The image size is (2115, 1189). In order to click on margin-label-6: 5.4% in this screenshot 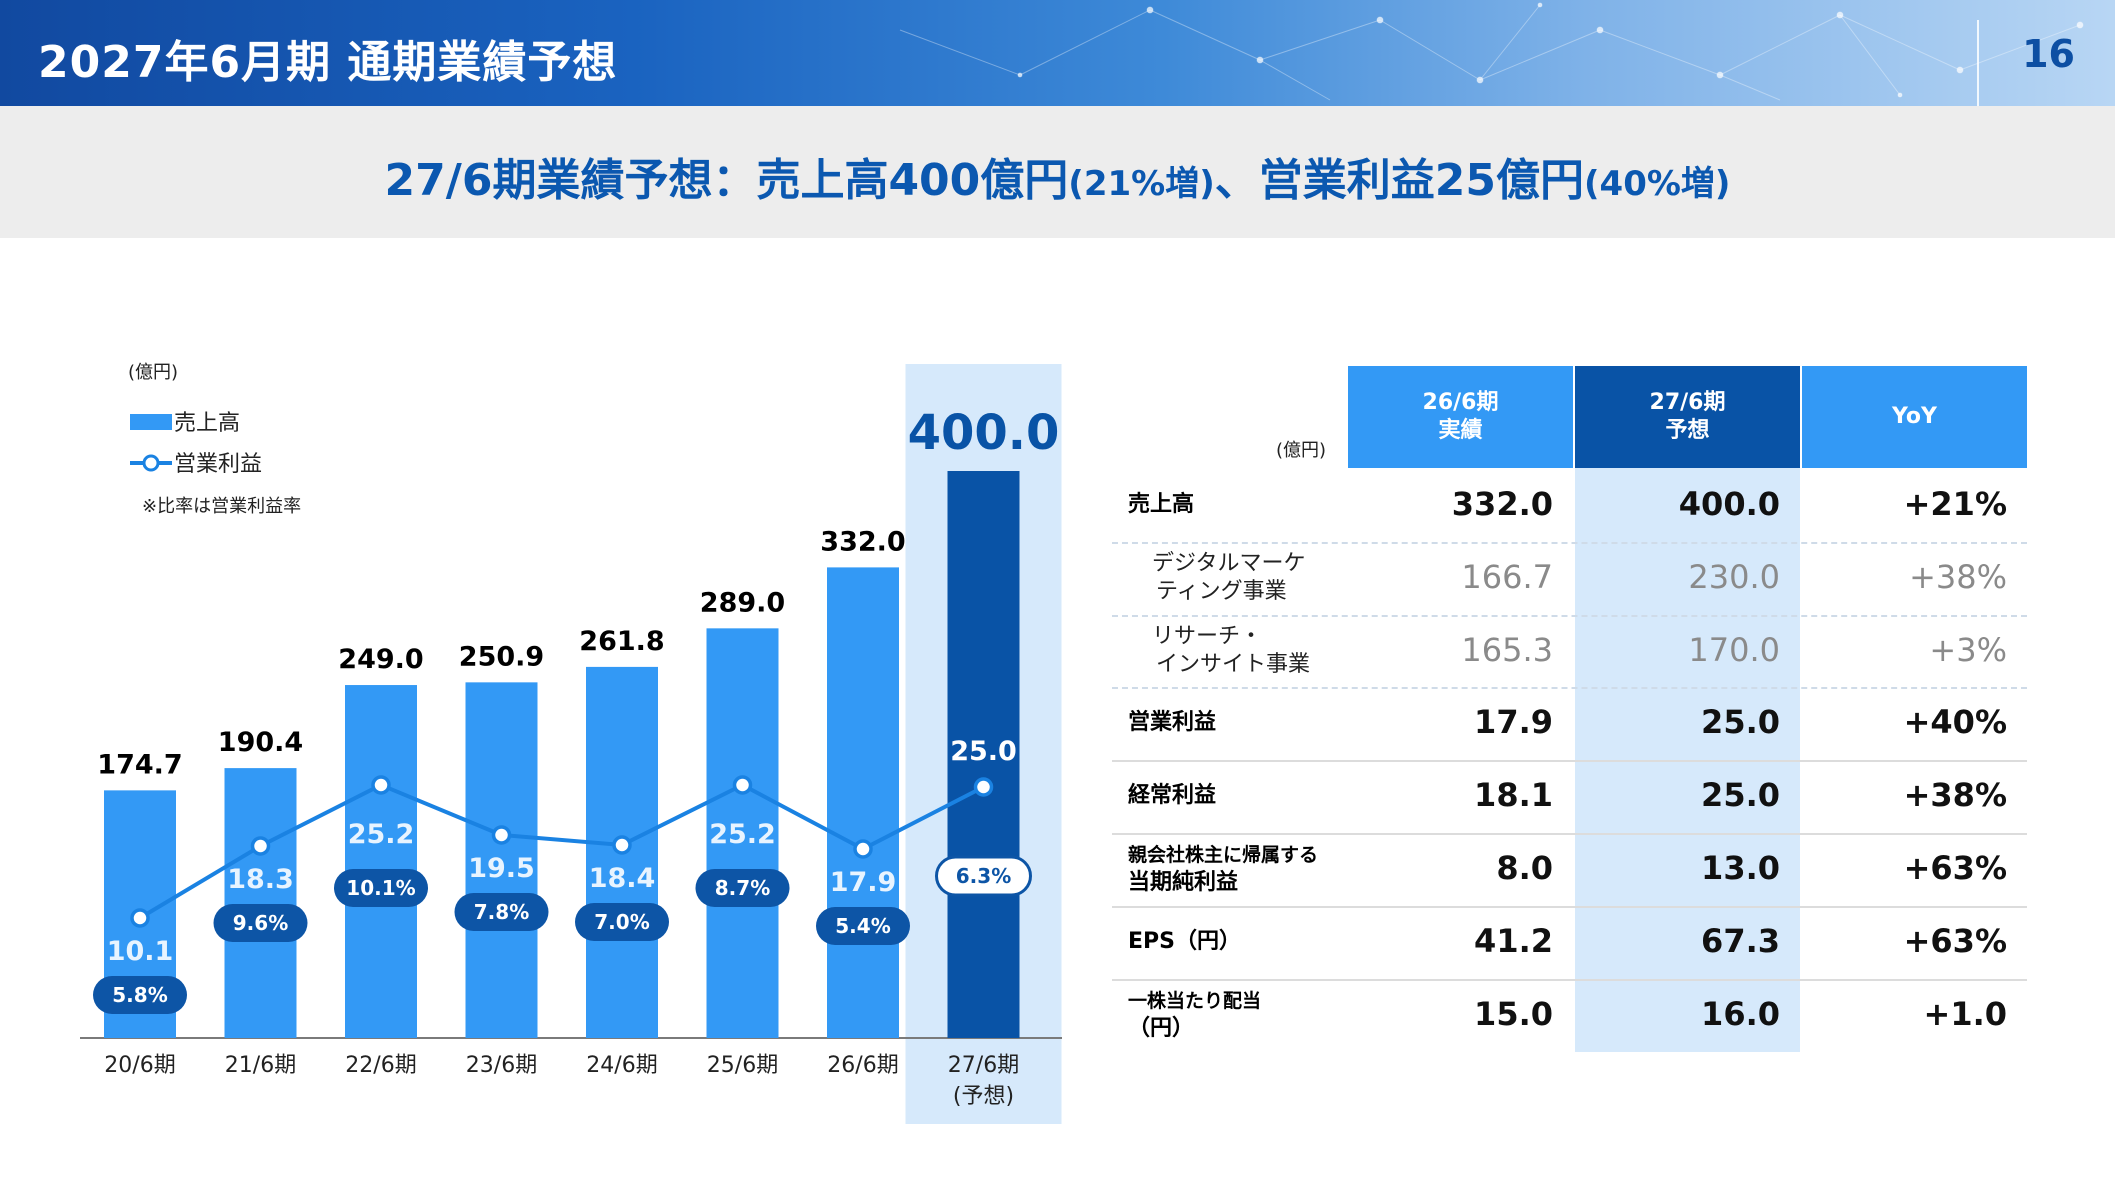, I will do `click(862, 926)`.